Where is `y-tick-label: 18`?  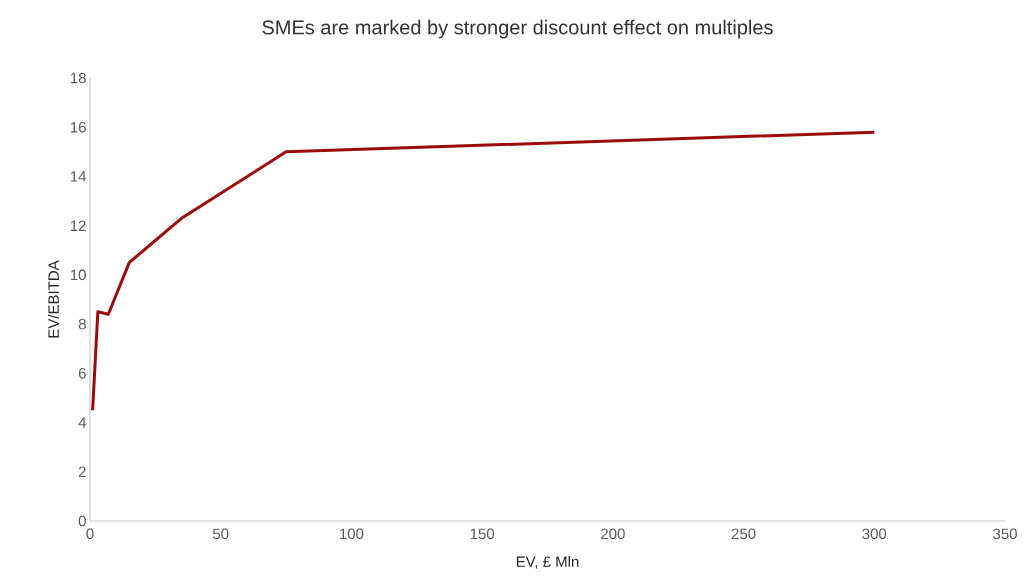 y-tick-label: 18 is located at coordinates (78, 78).